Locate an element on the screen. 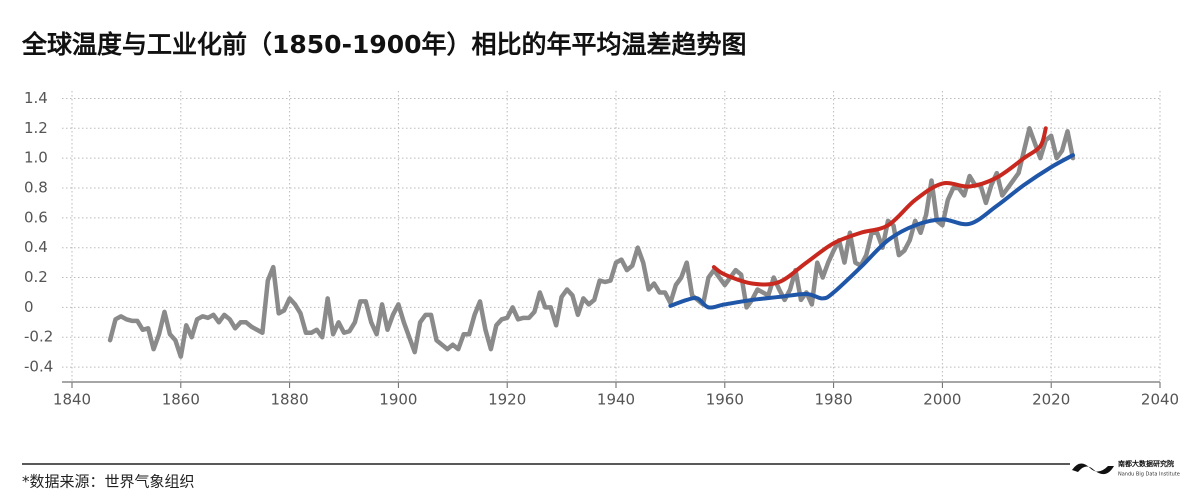  y-tick-label: 0.2 is located at coordinates (36, 277).